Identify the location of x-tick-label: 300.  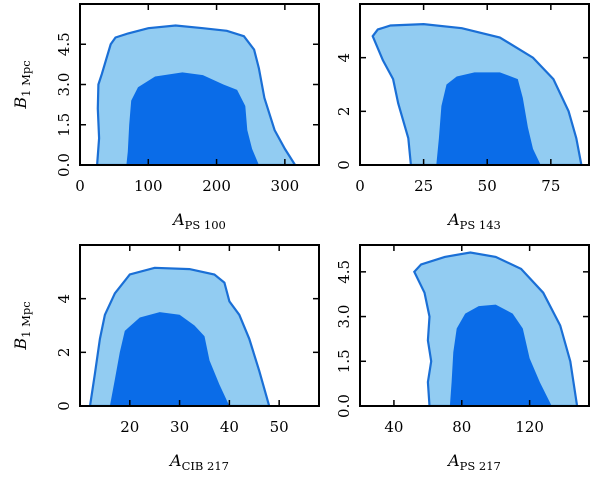
(285, 186).